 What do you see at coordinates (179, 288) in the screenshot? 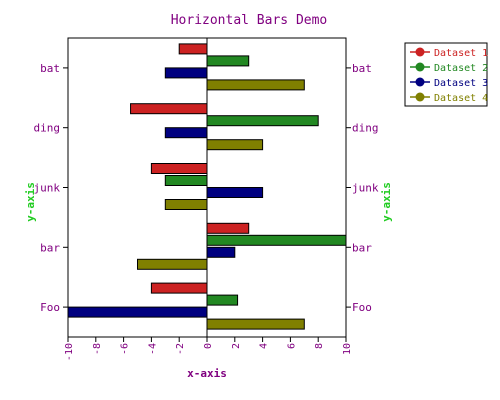
I see `bar-dataset-1-foo` at bounding box center [179, 288].